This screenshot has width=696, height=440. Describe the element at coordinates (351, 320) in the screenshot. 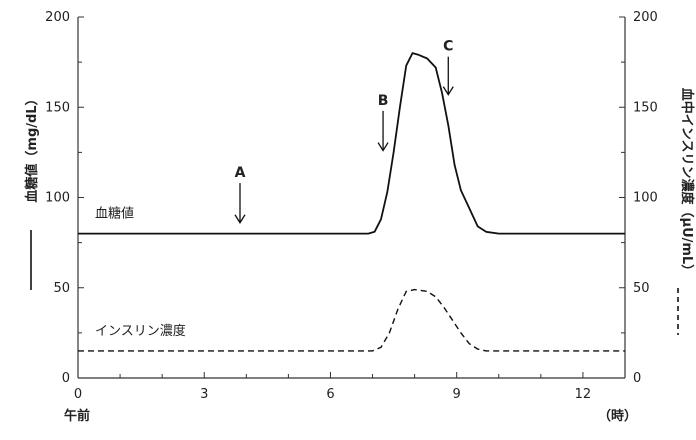

I see `series-line-insulin` at that location.